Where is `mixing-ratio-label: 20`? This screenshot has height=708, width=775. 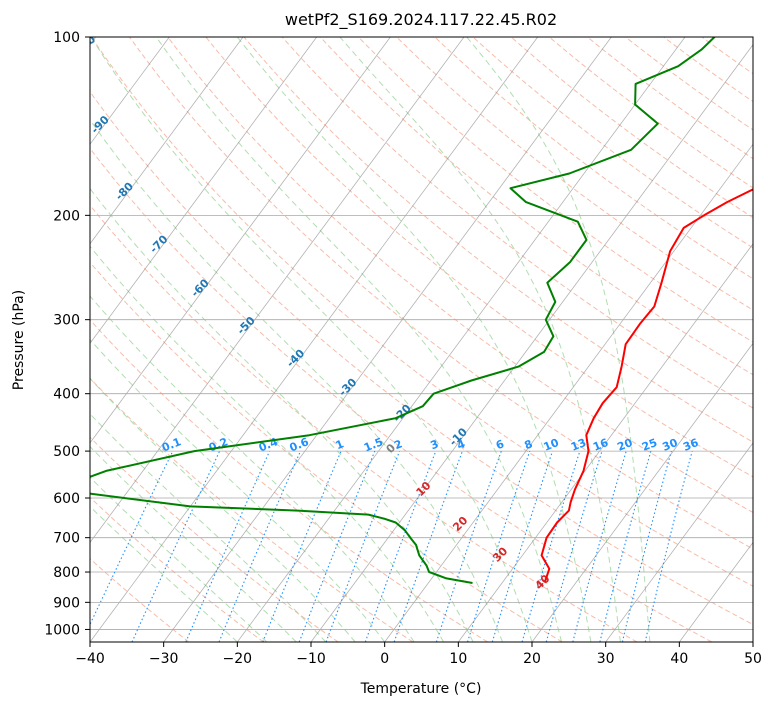
mixing-ratio-label: 20 is located at coordinates (624, 445).